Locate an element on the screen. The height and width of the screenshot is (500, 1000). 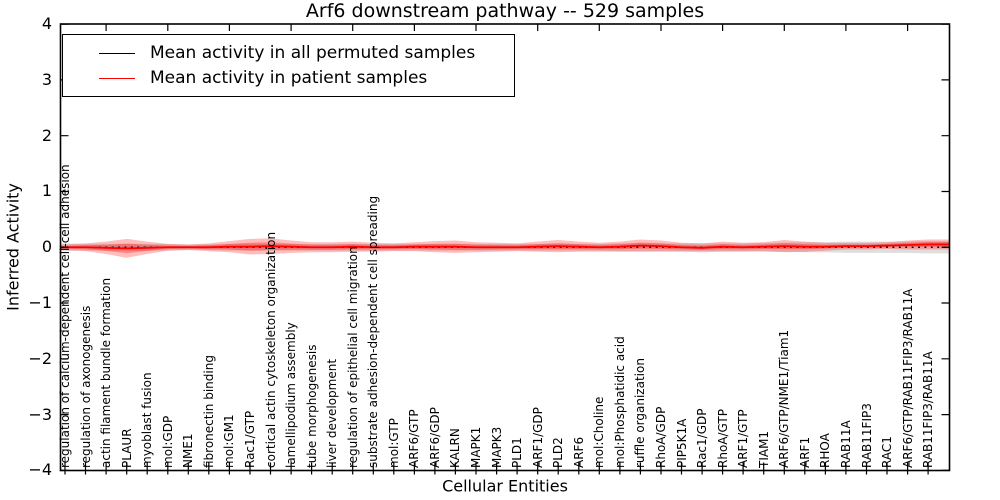
legend-row-patient: Mean activity in patient samples is located at coordinates (306, 78).